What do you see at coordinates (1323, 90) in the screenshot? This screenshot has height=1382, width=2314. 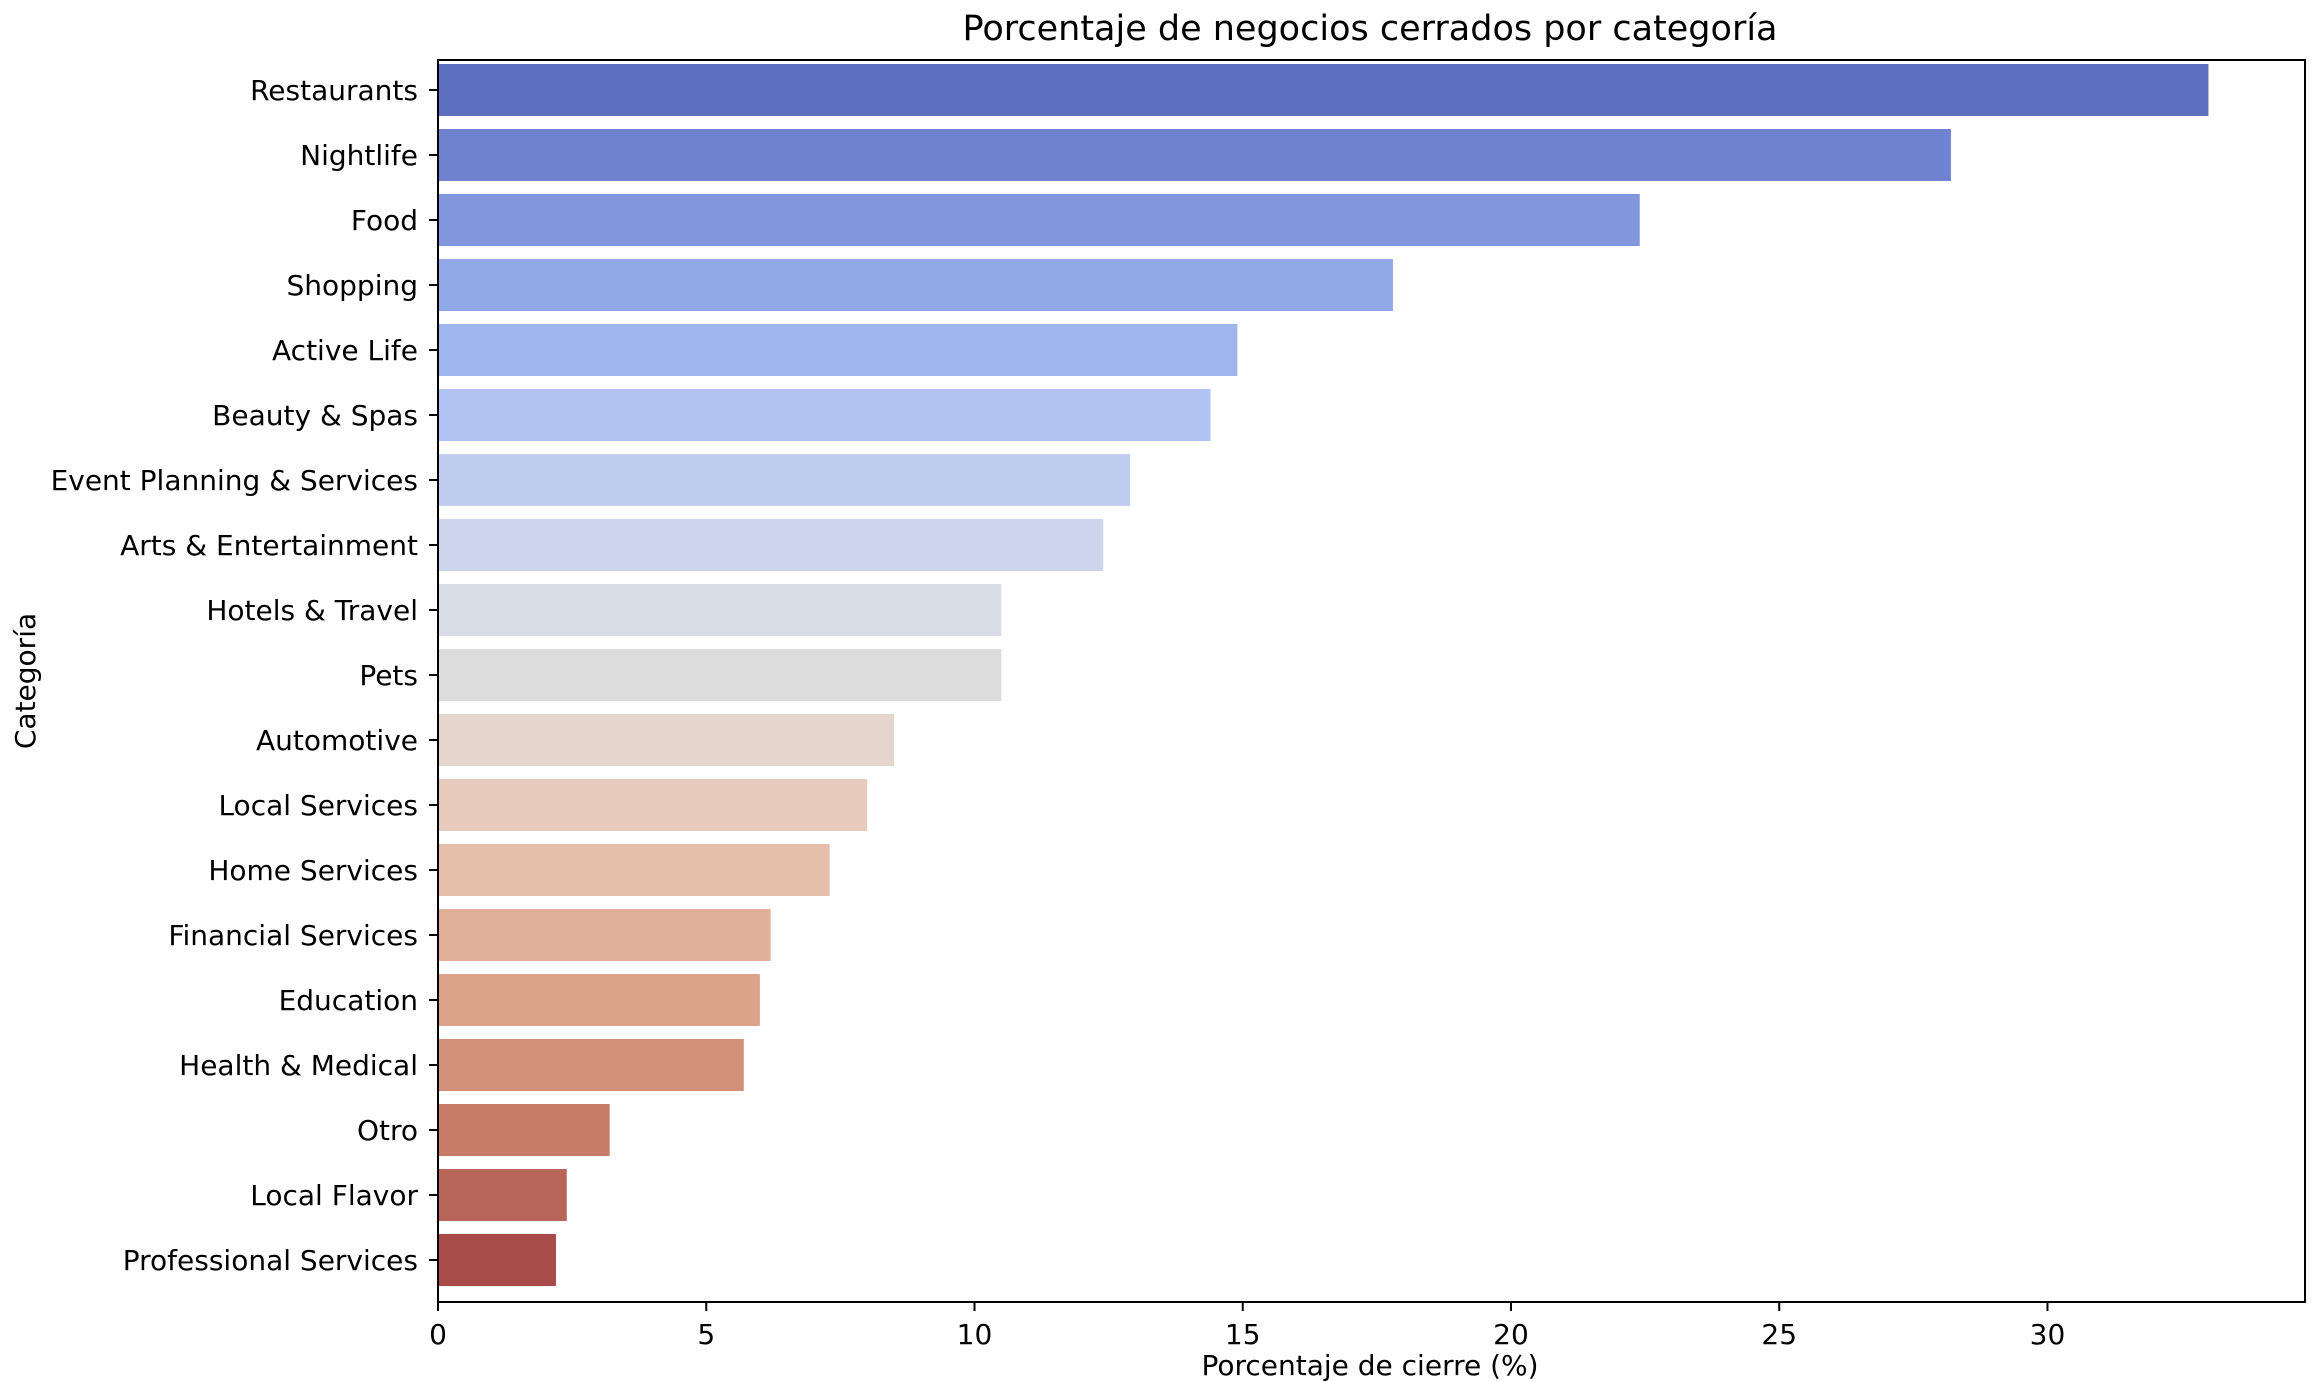 I see `bar-restaurants` at bounding box center [1323, 90].